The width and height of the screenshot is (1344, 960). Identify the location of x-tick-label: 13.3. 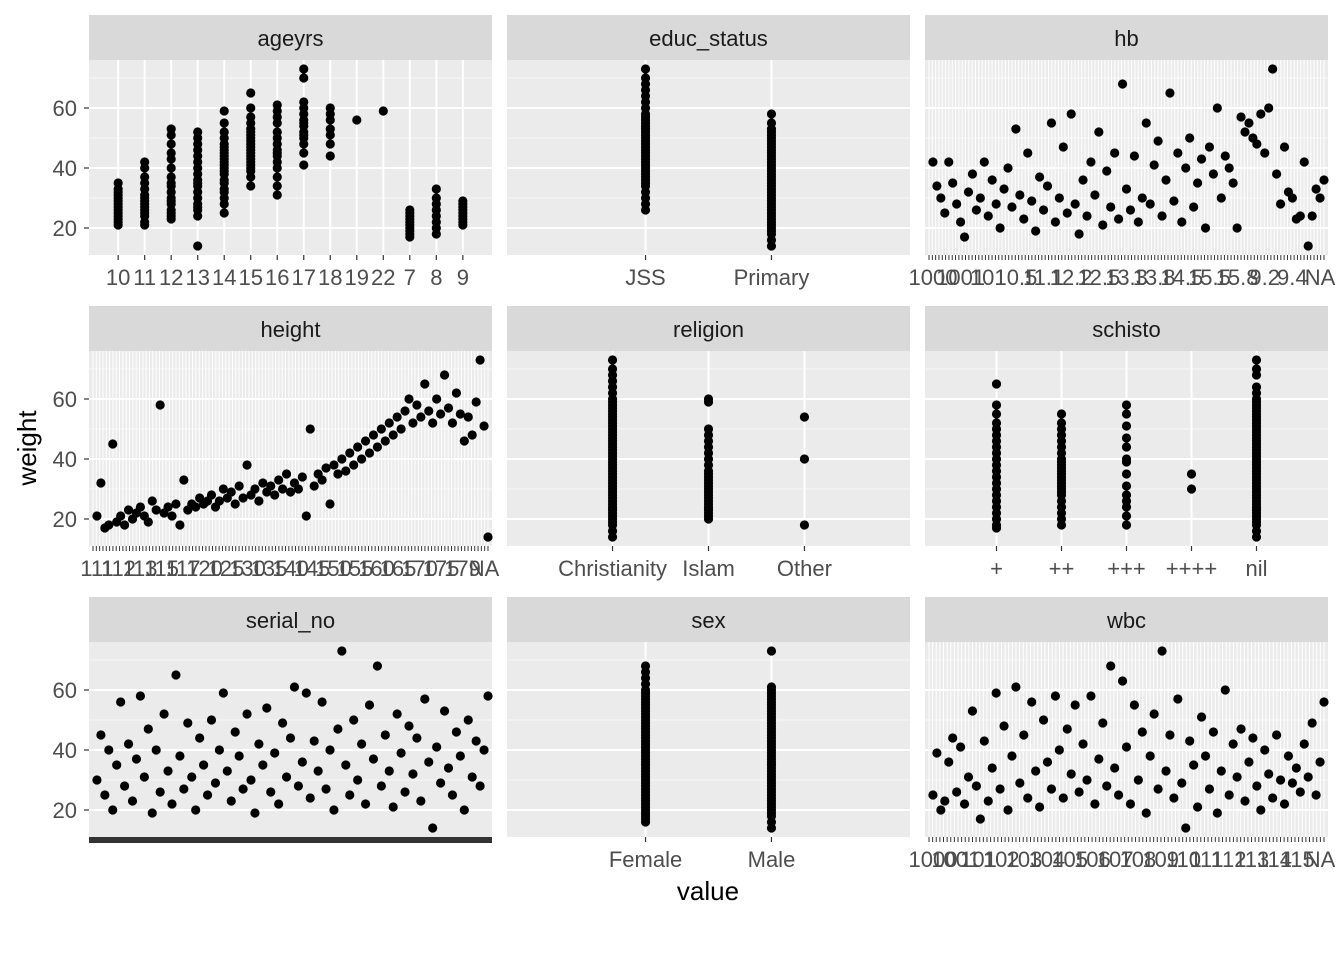
(1126, 277).